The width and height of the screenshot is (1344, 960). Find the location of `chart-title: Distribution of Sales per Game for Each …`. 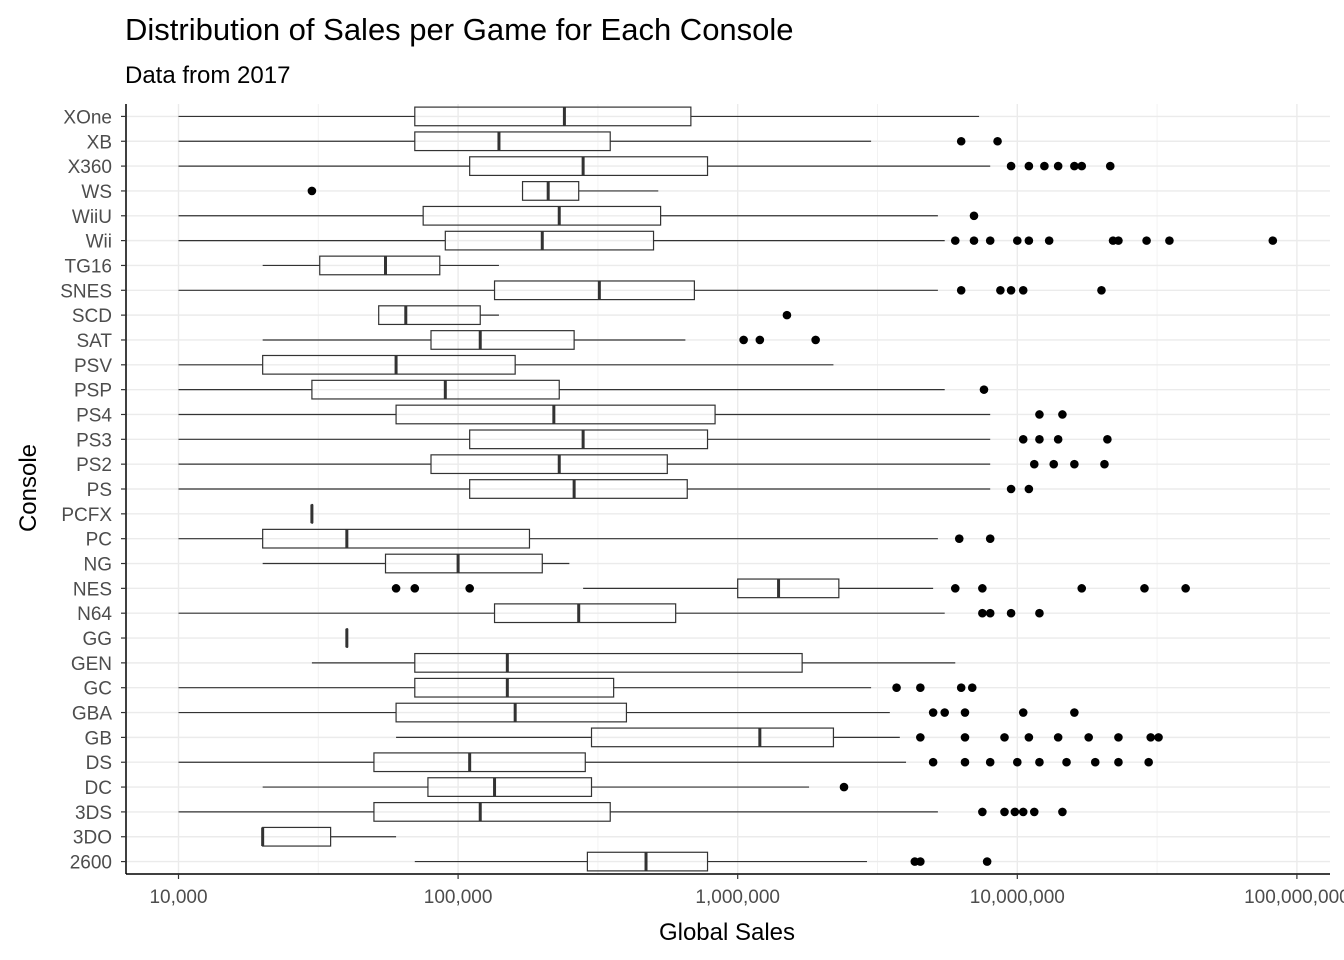

chart-title: Distribution of Sales per Game for Each … is located at coordinates (459, 29).